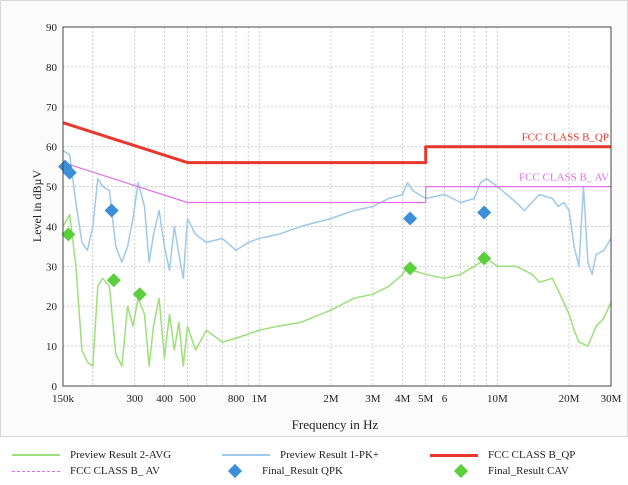 The image size is (628, 485). I want to click on legend-label-avg: Preview Result 2-AVG, so click(121, 455).